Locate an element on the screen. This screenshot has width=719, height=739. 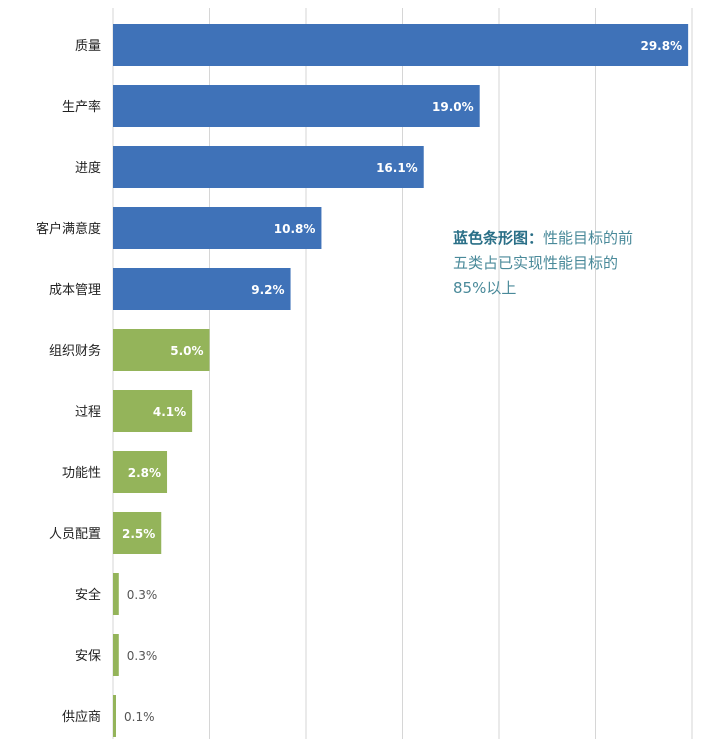
category-label: 生产率 is located at coordinates (81, 107).